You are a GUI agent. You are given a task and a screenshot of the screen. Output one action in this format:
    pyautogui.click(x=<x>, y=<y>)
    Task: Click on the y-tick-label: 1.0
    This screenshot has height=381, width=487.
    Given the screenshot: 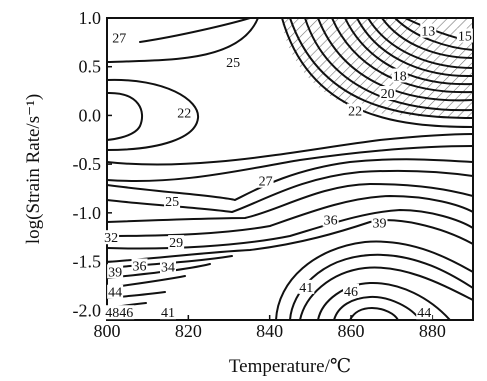 What is the action you would take?
    pyautogui.click(x=90, y=18)
    